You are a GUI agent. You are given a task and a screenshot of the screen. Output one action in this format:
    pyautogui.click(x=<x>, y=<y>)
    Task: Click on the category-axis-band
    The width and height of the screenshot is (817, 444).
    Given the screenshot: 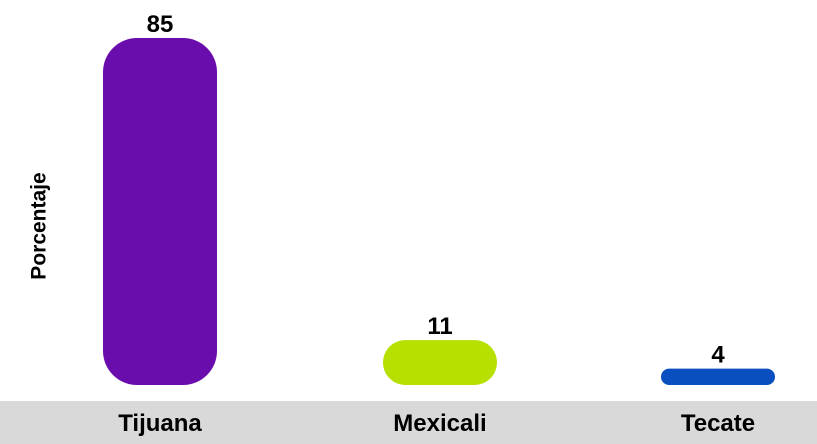 What is the action you would take?
    pyautogui.click(x=408, y=422)
    